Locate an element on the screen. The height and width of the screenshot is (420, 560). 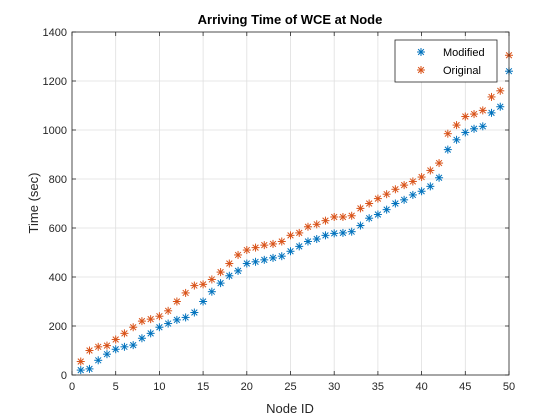
x-tick-label: 20 is located at coordinates (247, 387).